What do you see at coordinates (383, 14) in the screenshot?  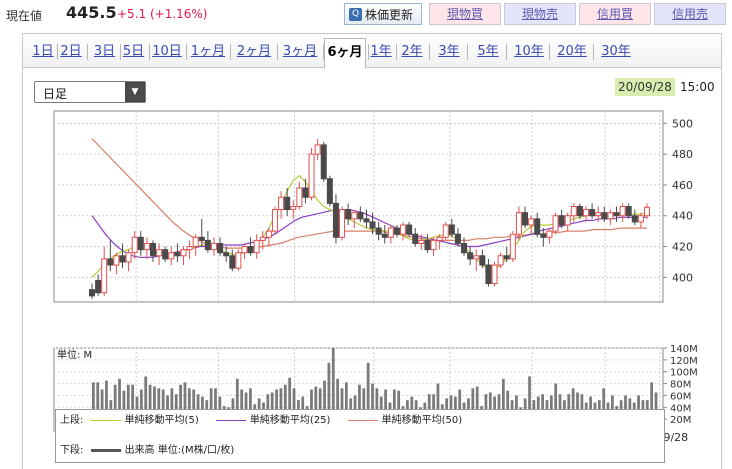 I see `refresh-price-button: Q 株価更新` at bounding box center [383, 14].